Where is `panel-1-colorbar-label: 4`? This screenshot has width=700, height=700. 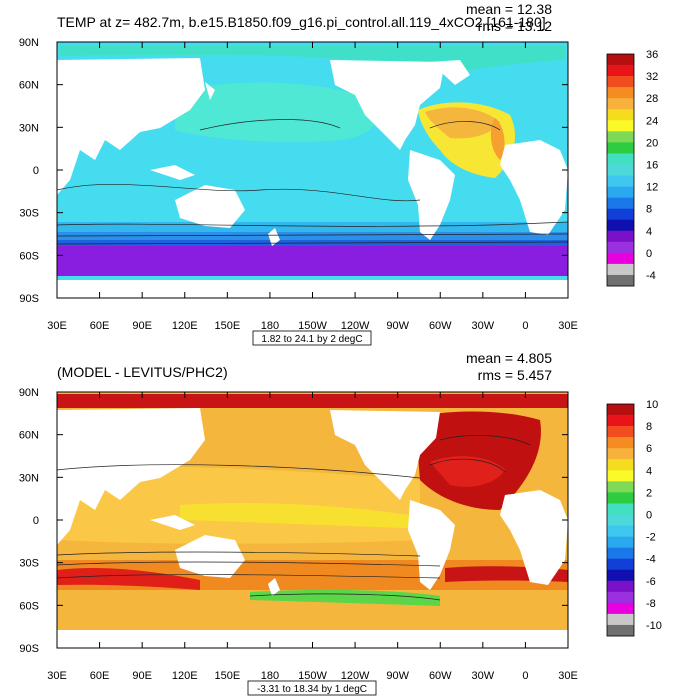
panel-1-colorbar-label: 4 is located at coordinates (649, 232).